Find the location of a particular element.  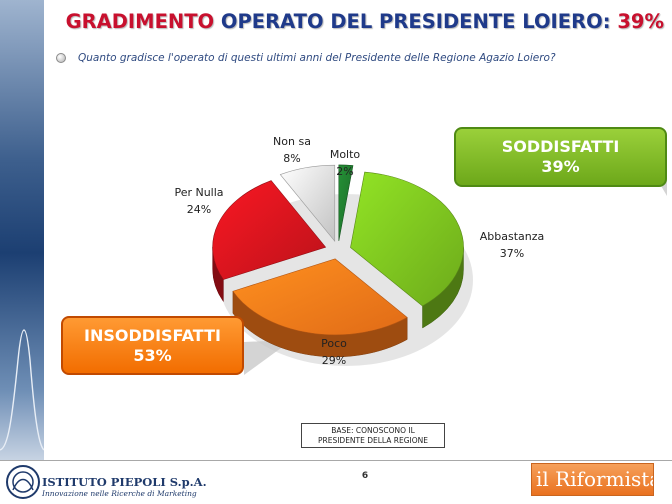

pie-slice-molto is located at coordinates (346, 202).